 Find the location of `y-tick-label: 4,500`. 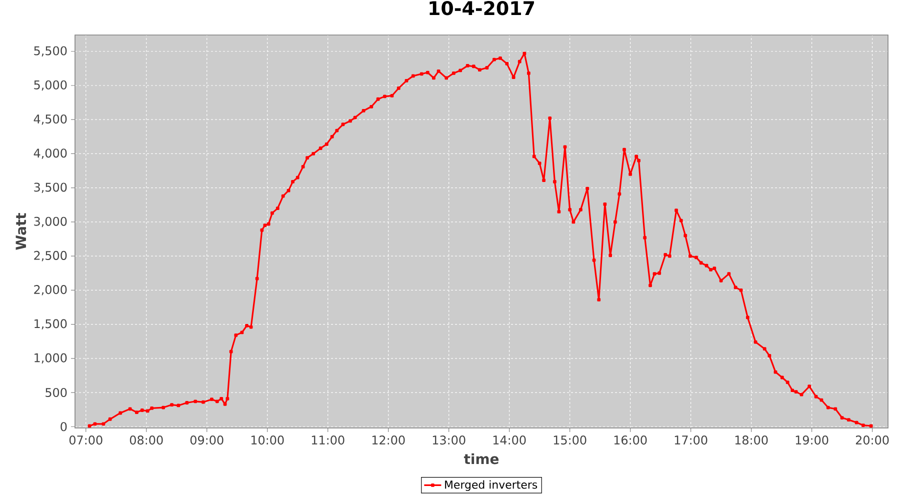

y-tick-label: 4,500 is located at coordinates (50, 119).